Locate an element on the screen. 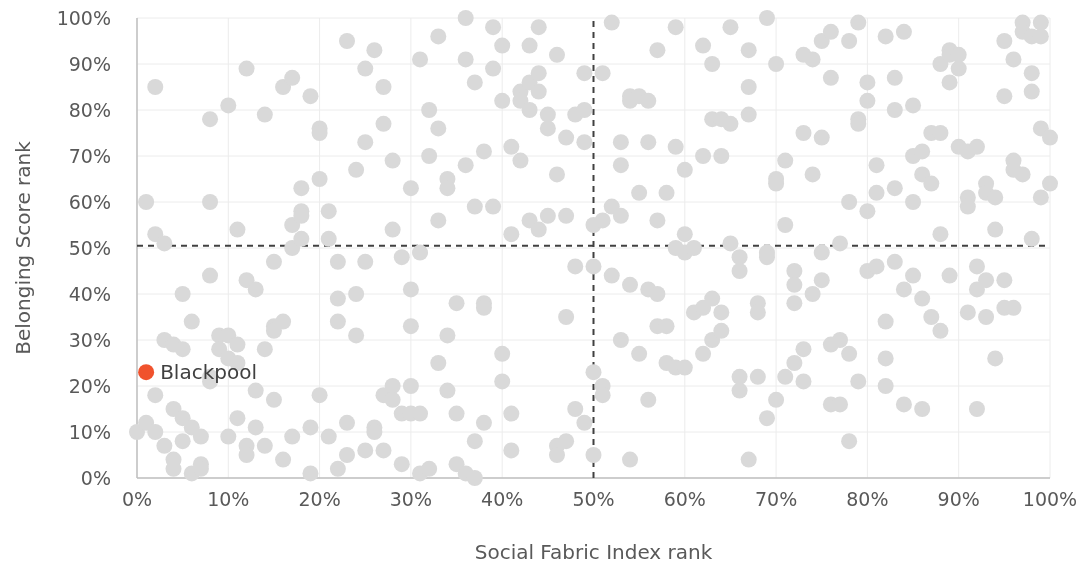 The width and height of the screenshot is (1081, 571). series-label: Blackpool is located at coordinates (208, 372).